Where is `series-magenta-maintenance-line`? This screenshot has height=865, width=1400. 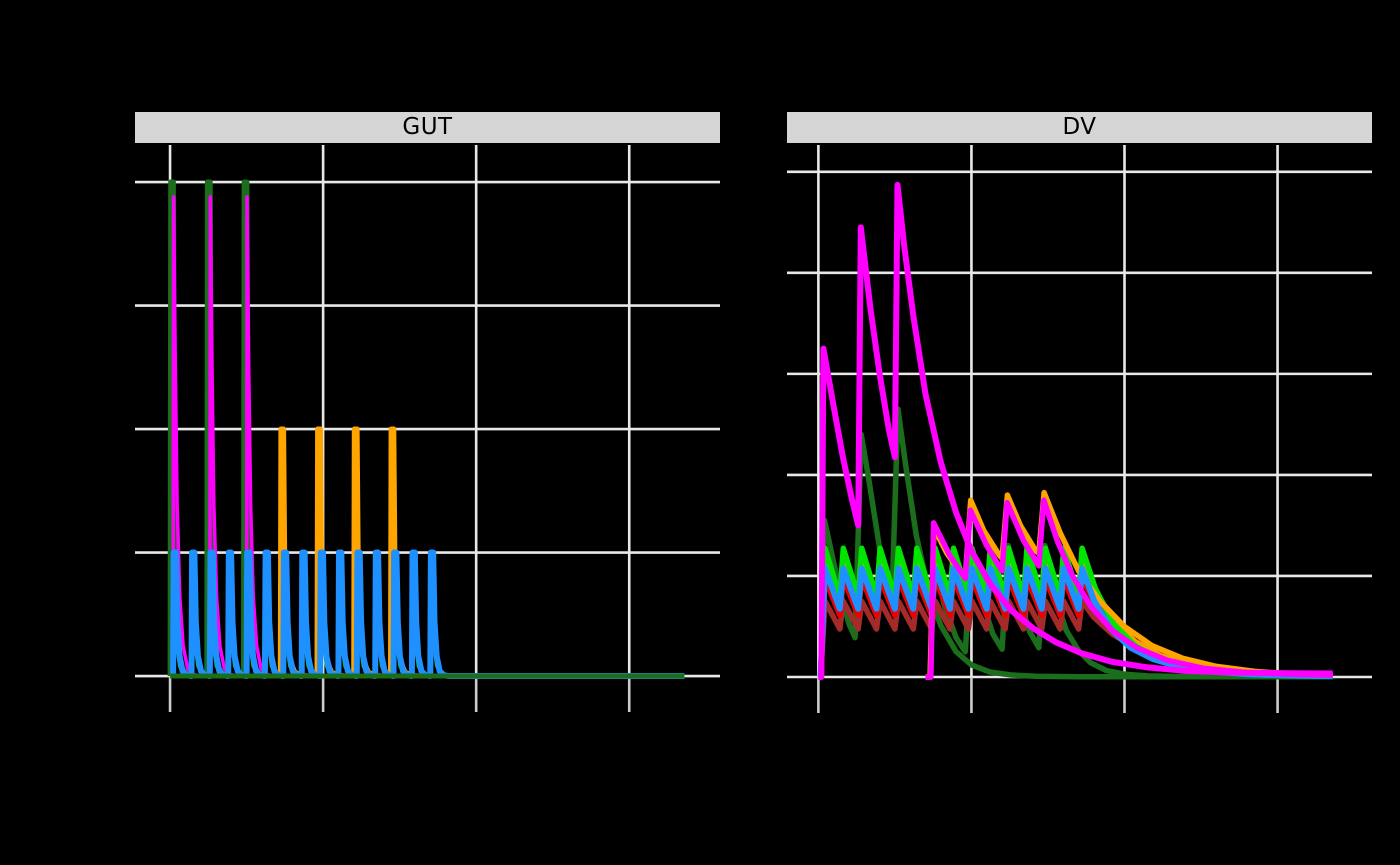 series-magenta-maintenance-line is located at coordinates (1129, 588).